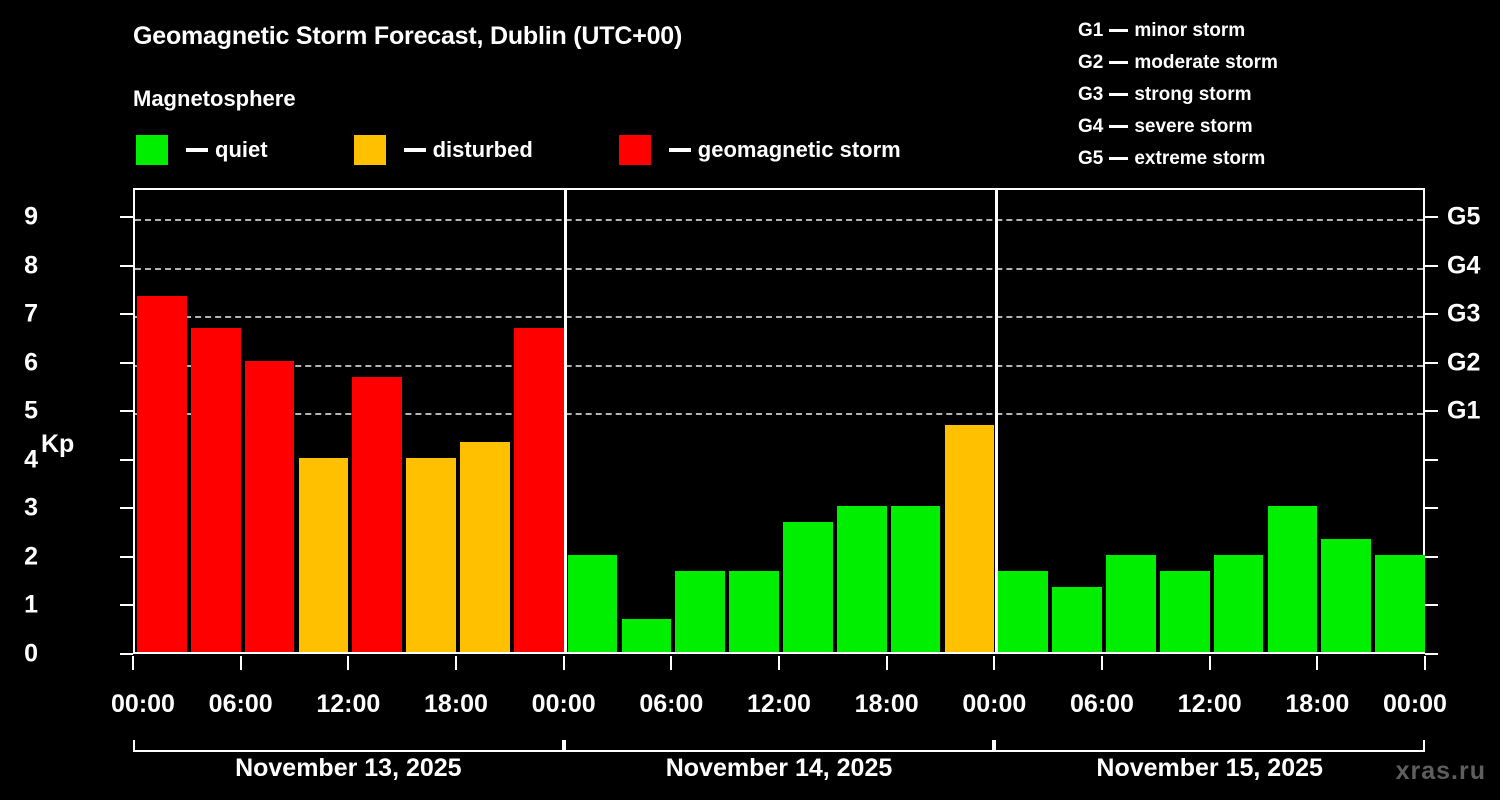 The height and width of the screenshot is (800, 1500). Describe the element at coordinates (1464, 362) in the screenshot. I see `g-axis-label: G2` at that location.